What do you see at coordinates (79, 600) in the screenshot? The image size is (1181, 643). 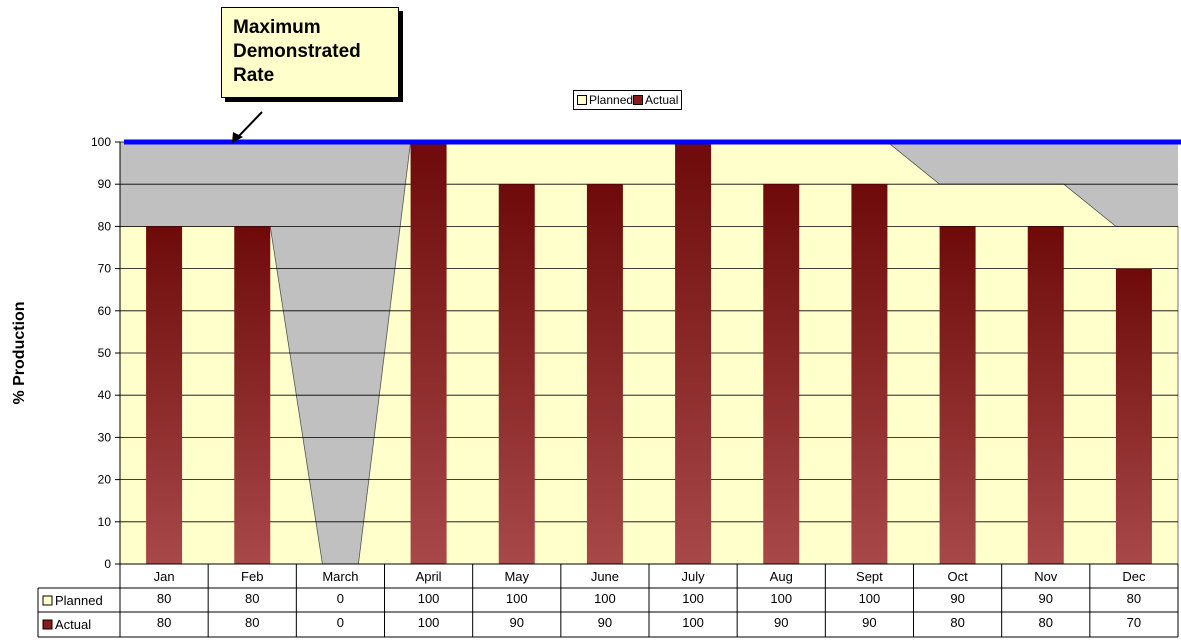 I see `table-series-label-planned: Planned` at bounding box center [79, 600].